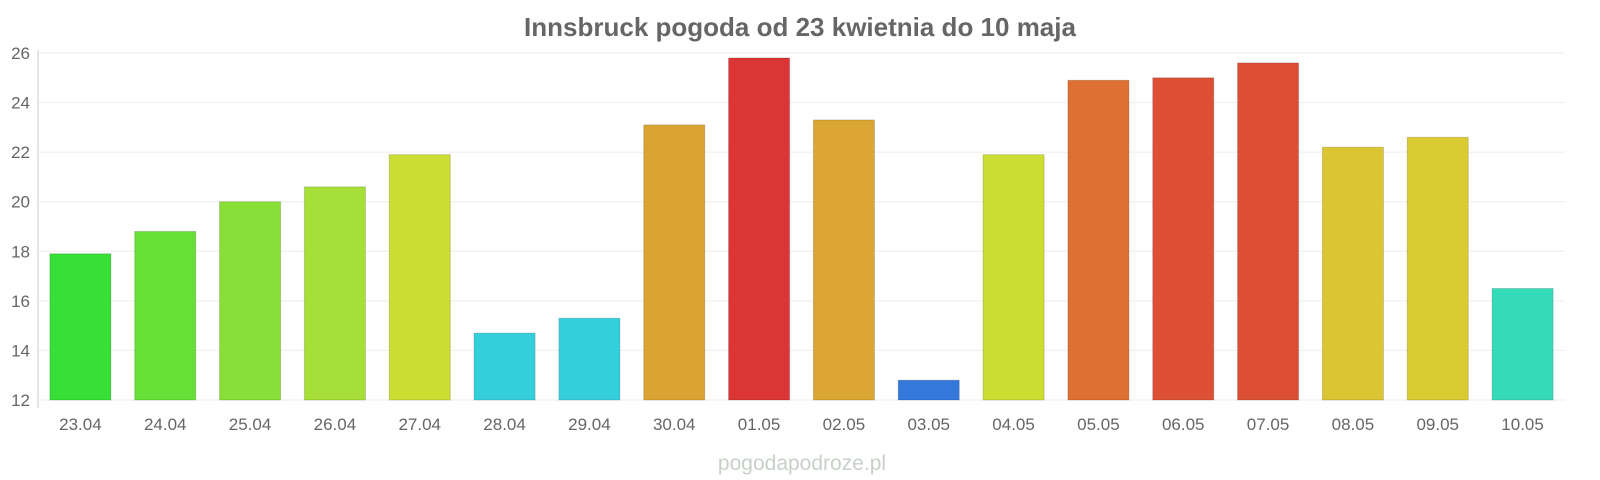 The width and height of the screenshot is (1600, 480). Describe the element at coordinates (80, 424) in the screenshot. I see `x-tick-label: 23.04` at that location.